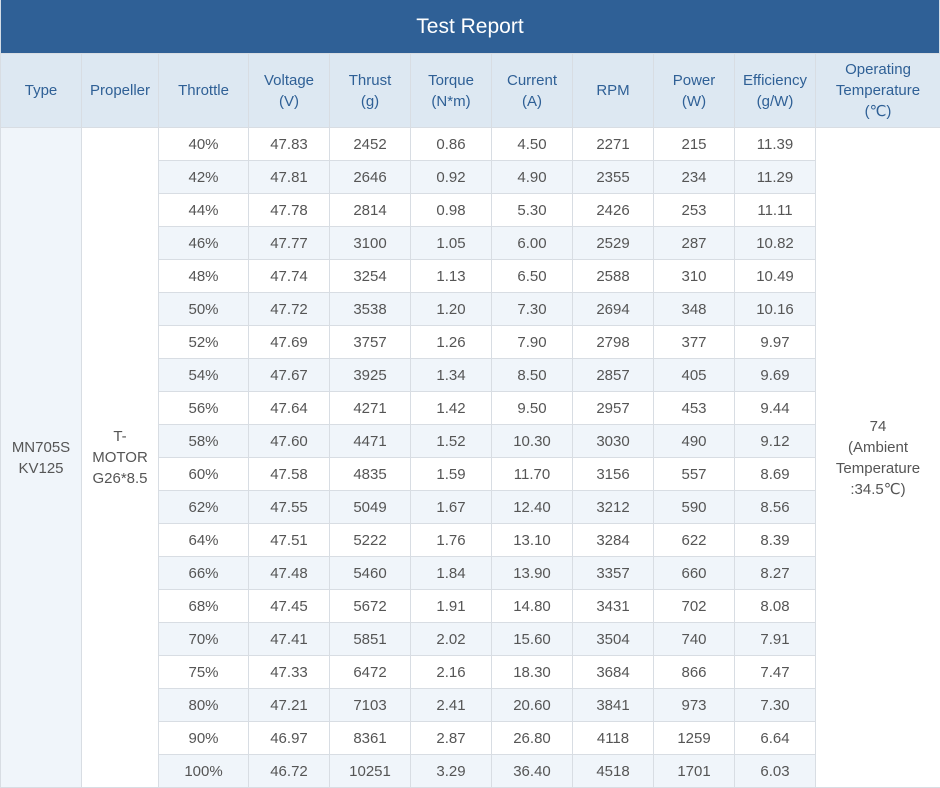  What do you see at coordinates (204, 243) in the screenshot?
I see `throttle-cell: 46%` at bounding box center [204, 243].